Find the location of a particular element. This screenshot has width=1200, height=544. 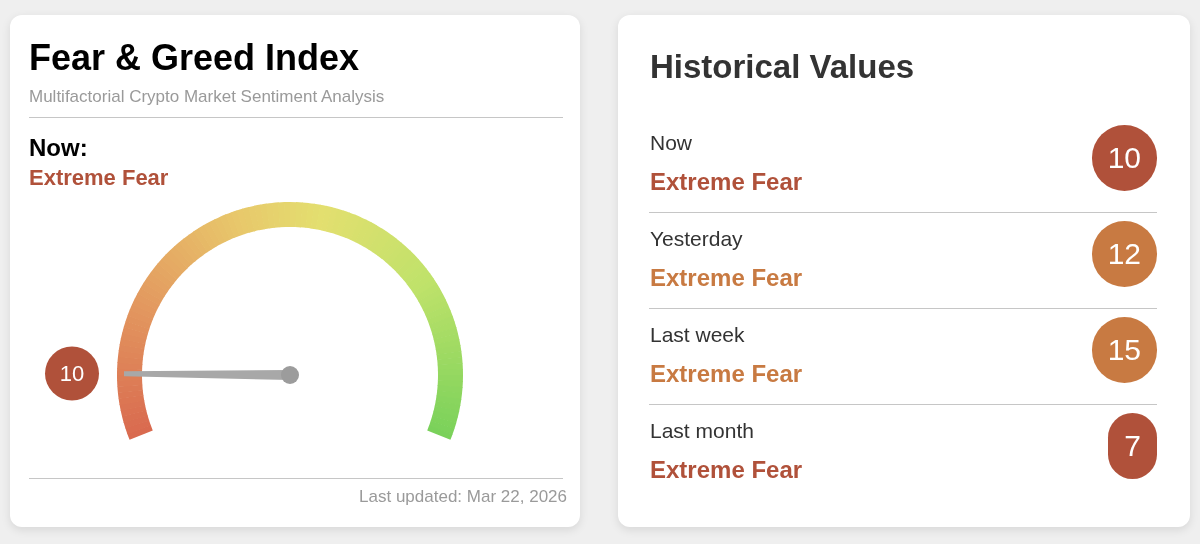

category-label: Now is located at coordinates (671, 143).